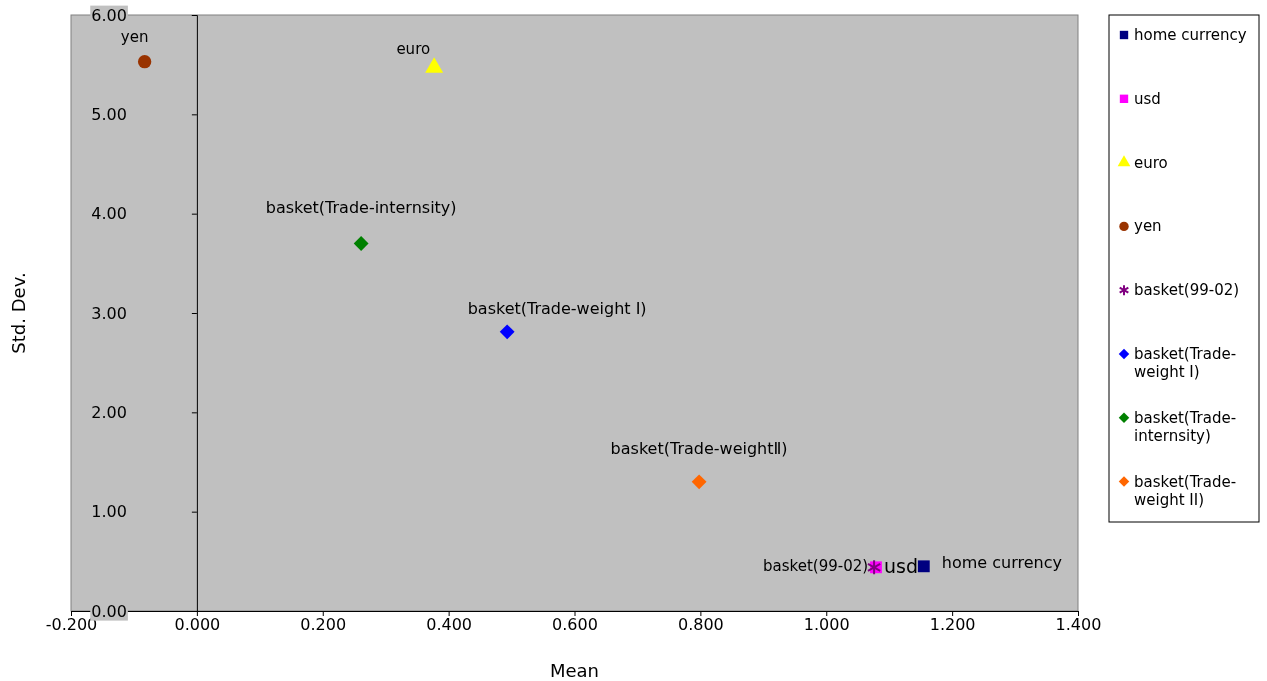 This screenshot has height=681, width=1267. I want to click on annotation: usd, so click(900, 566).